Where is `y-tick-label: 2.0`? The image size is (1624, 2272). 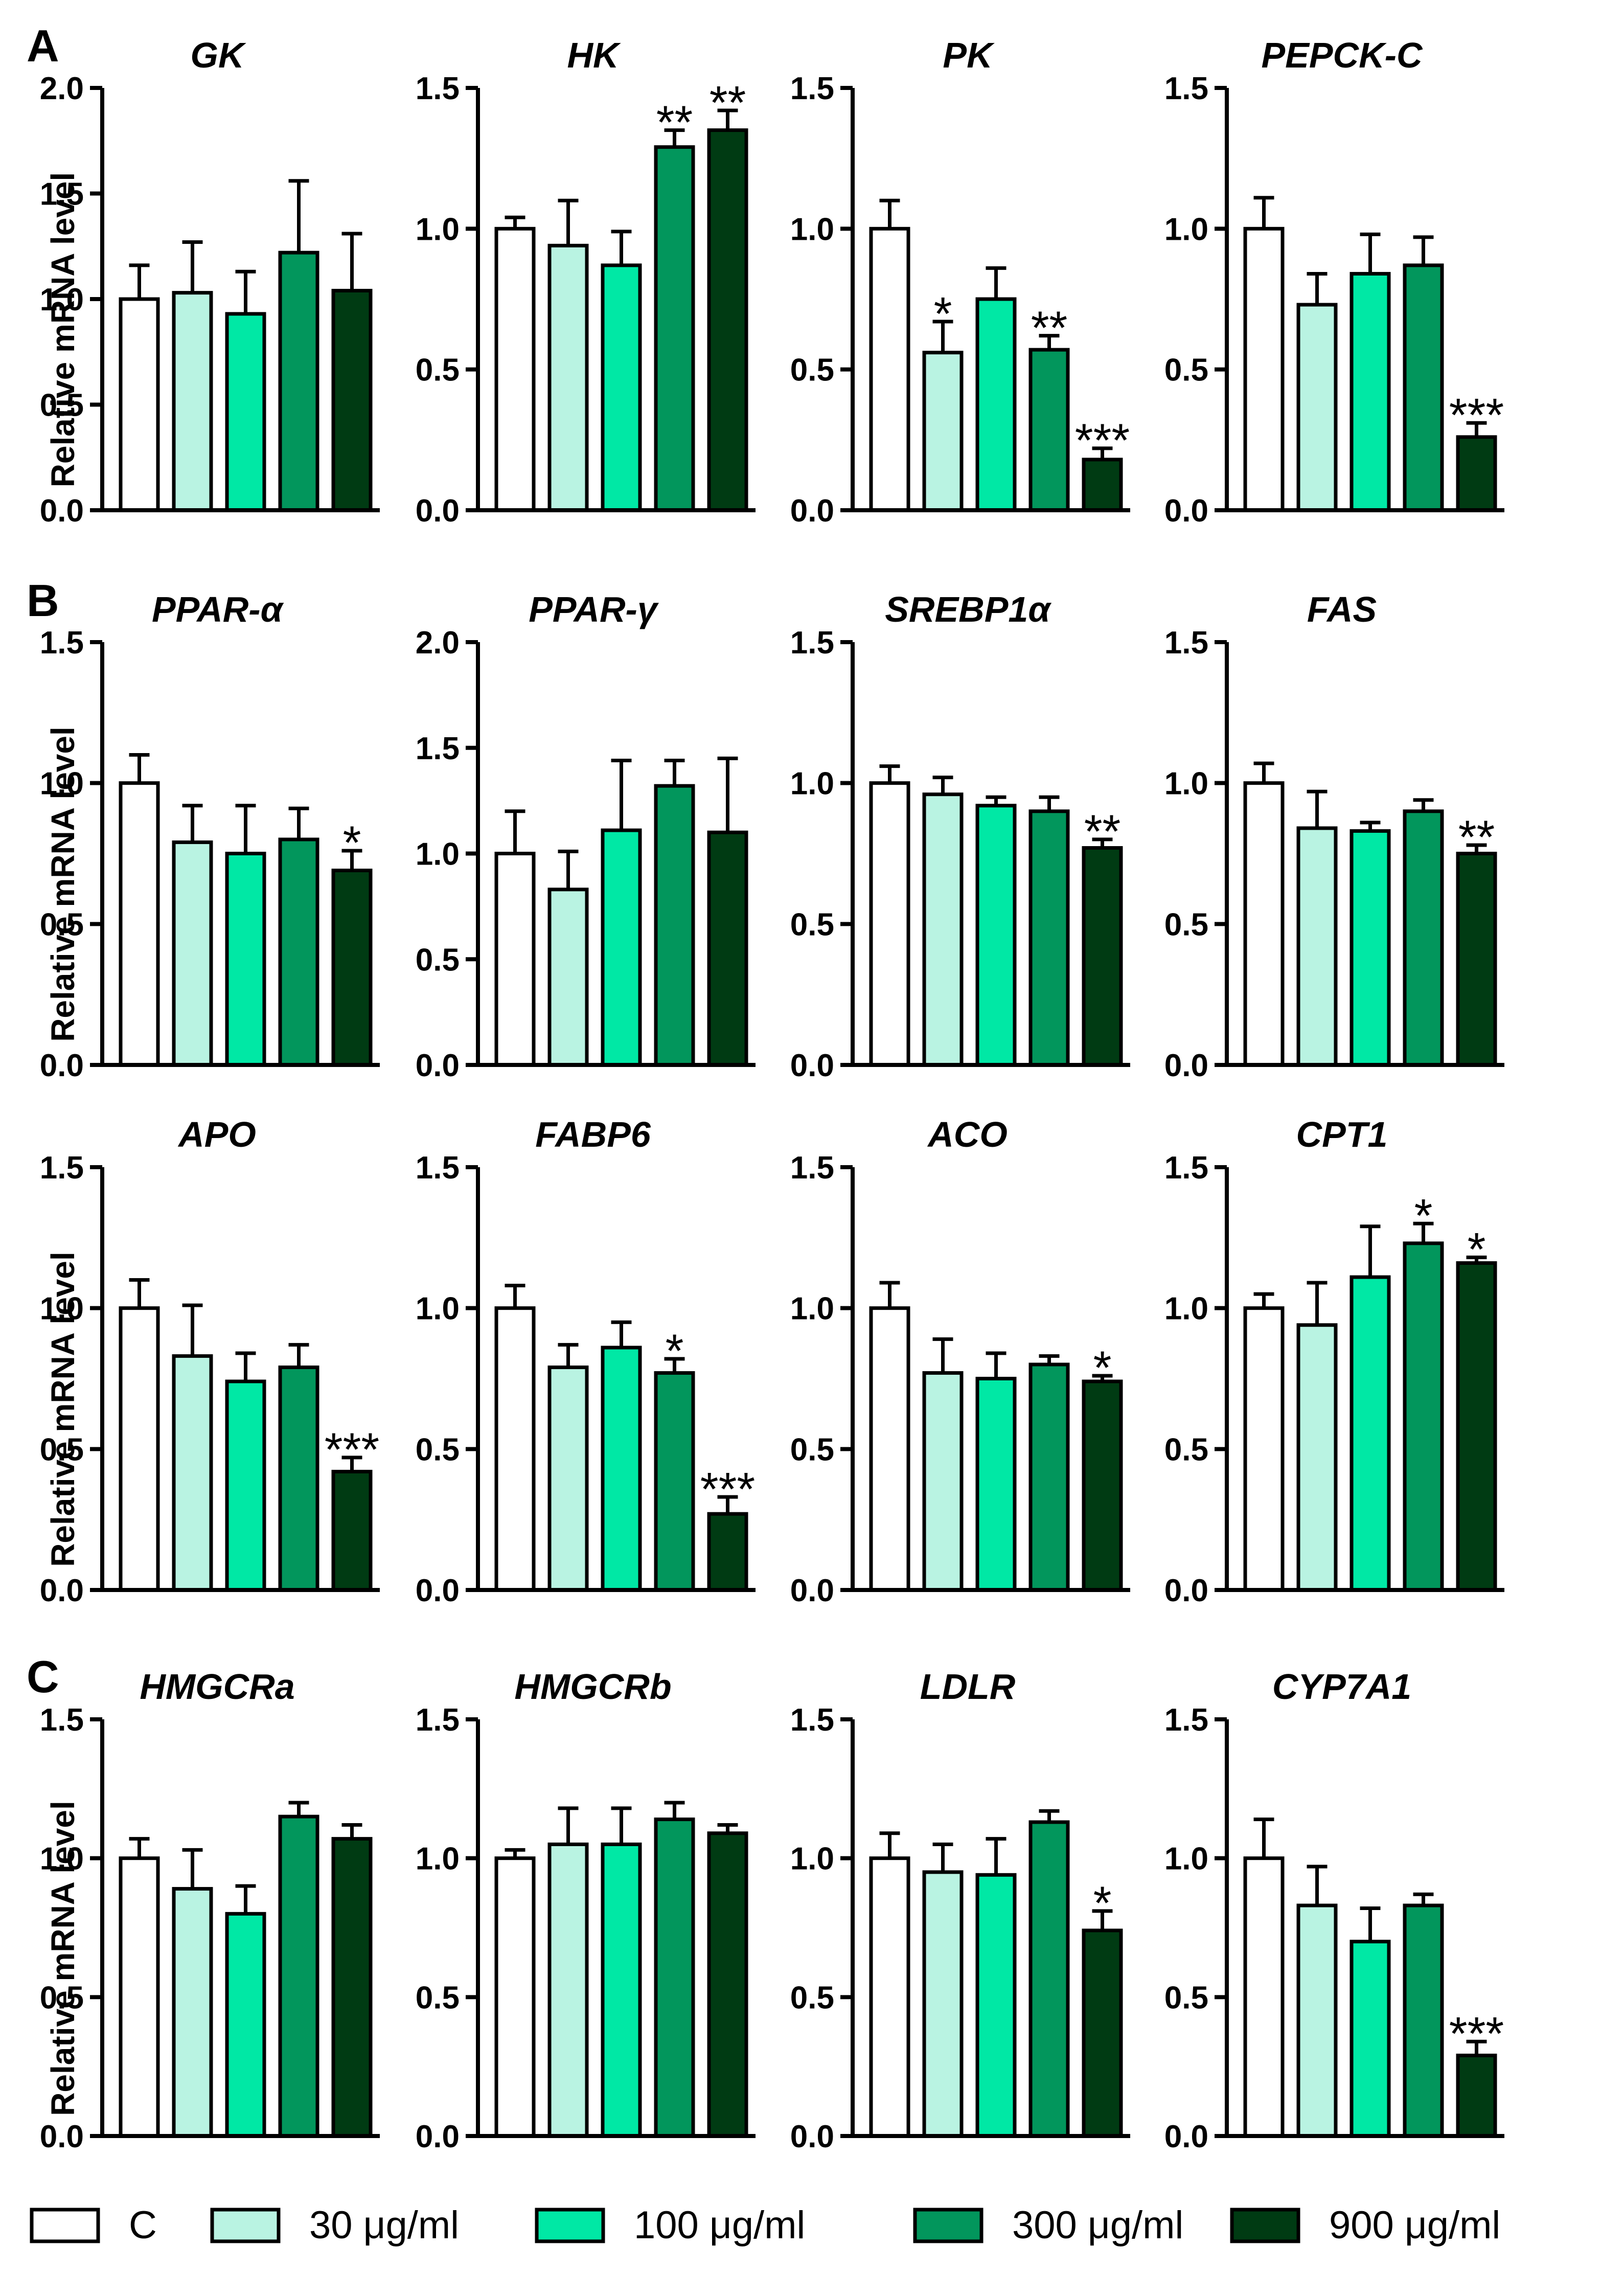 y-tick-label: 2.0 is located at coordinates (62, 88).